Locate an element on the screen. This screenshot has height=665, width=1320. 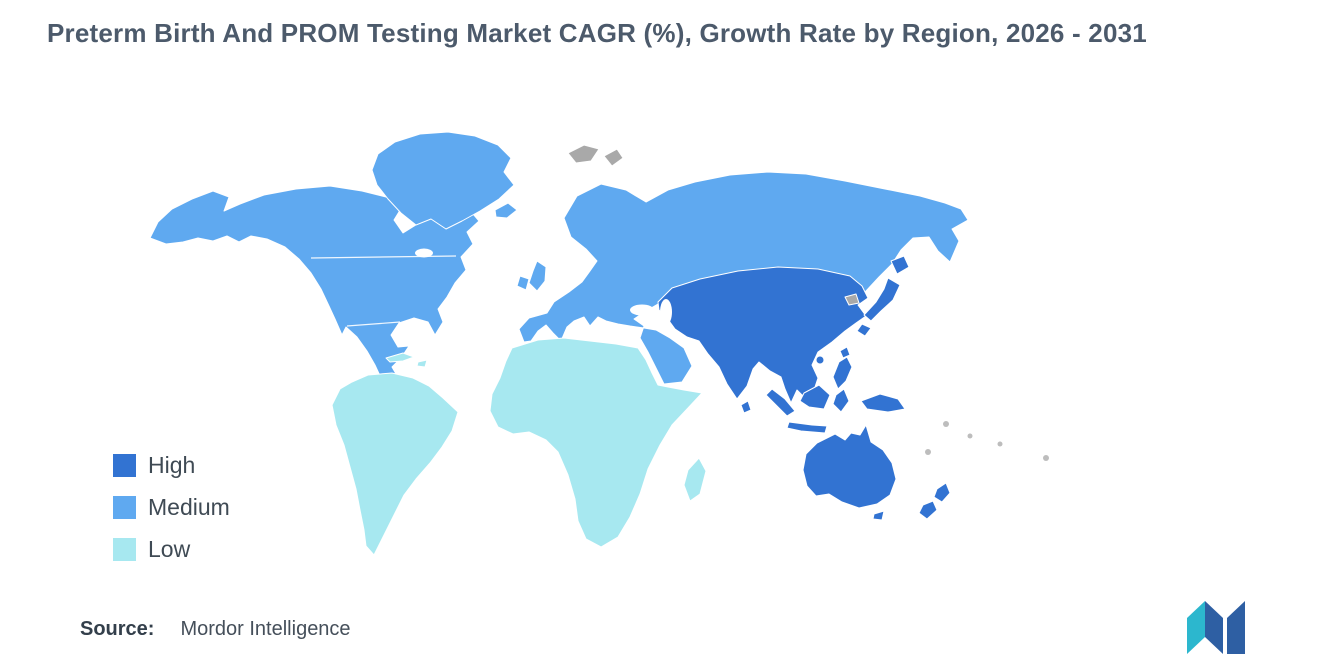
black-sea is located at coordinates (642, 310).